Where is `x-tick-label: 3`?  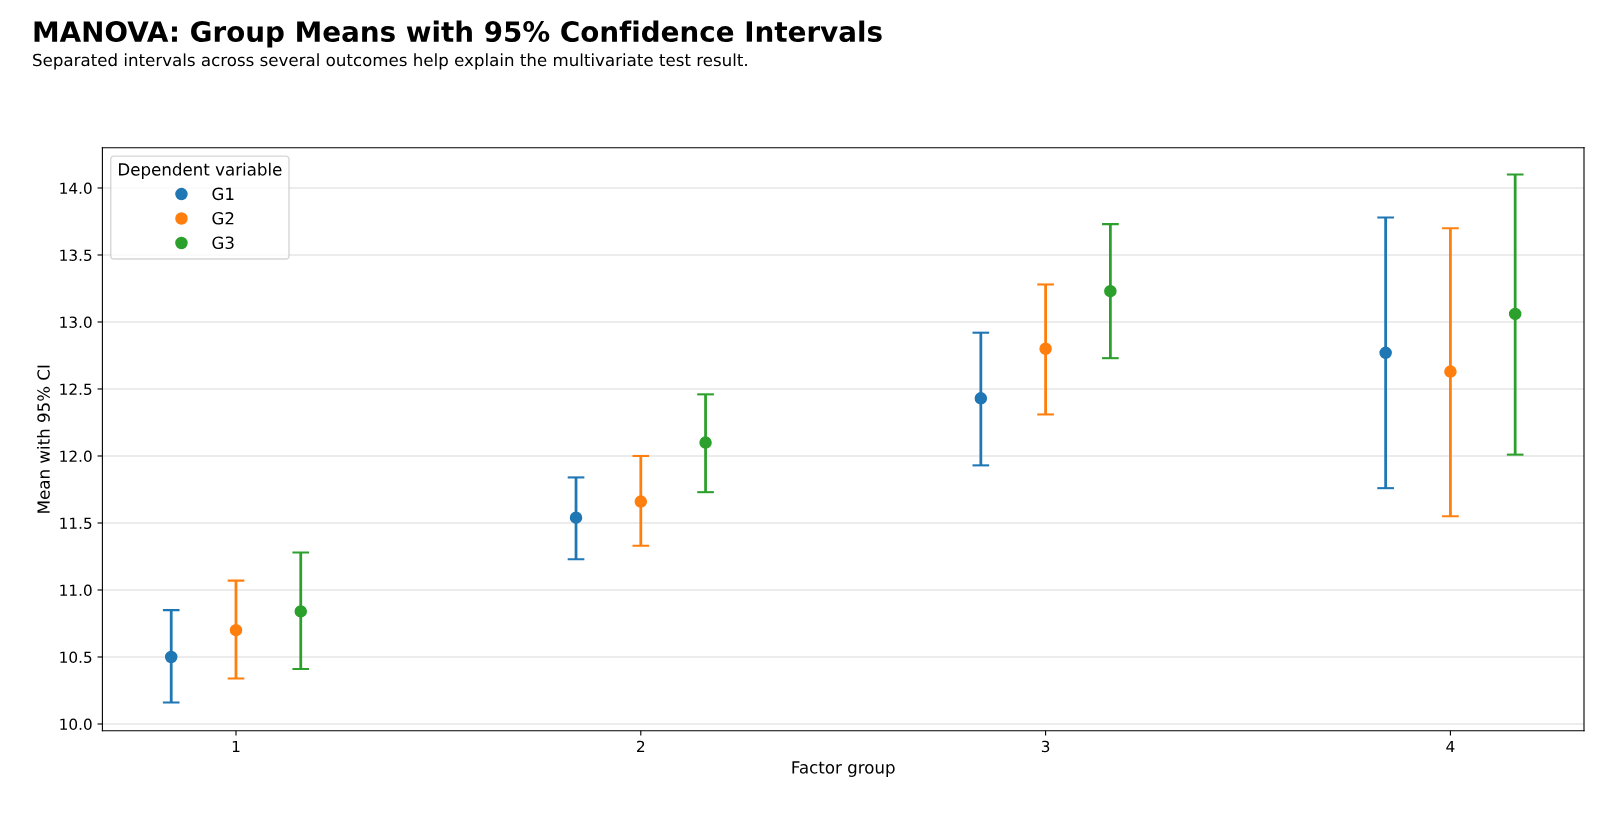
x-tick-label: 3 is located at coordinates (1045, 746).